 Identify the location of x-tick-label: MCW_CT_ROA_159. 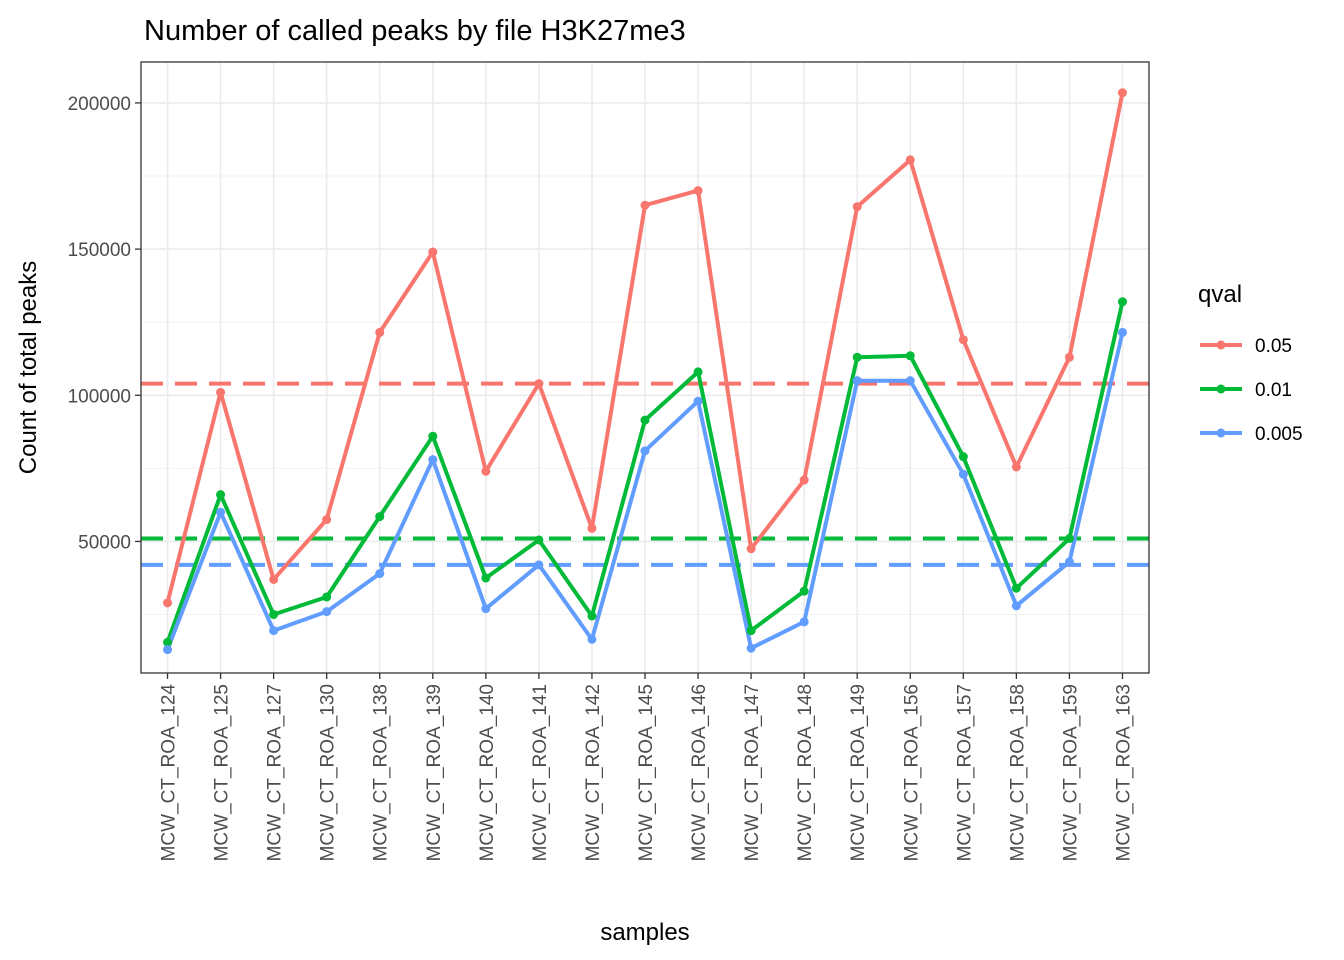
(1070, 772).